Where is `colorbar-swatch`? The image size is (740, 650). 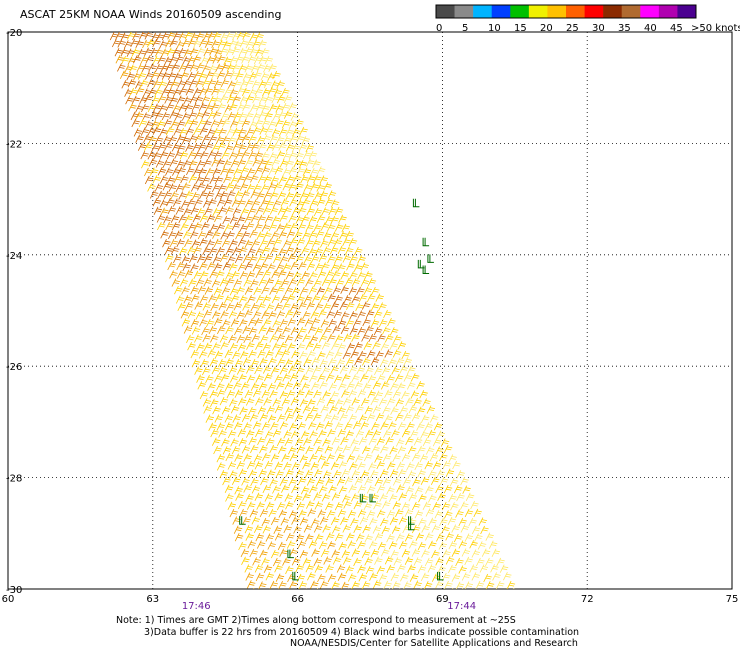
colorbar-swatch is located at coordinates (483, 11).